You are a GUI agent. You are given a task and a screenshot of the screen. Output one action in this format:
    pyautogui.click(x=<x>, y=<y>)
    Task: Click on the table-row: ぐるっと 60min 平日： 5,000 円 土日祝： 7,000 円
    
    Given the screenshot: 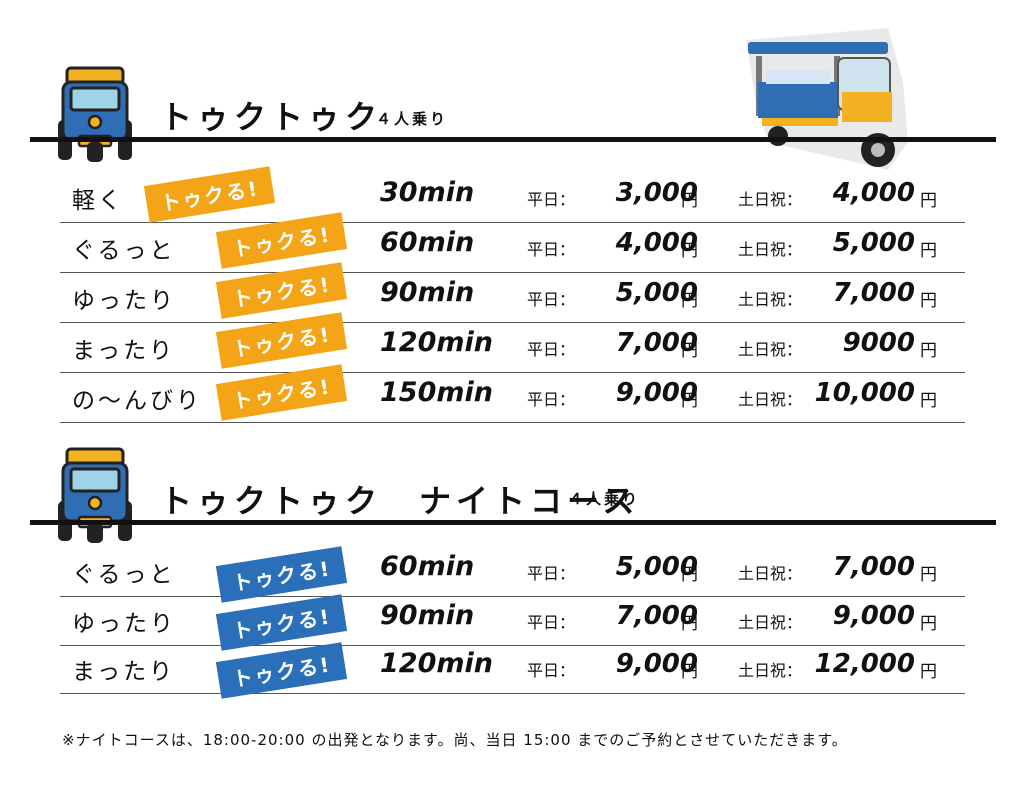 What is the action you would take?
    pyautogui.click(x=512, y=571)
    